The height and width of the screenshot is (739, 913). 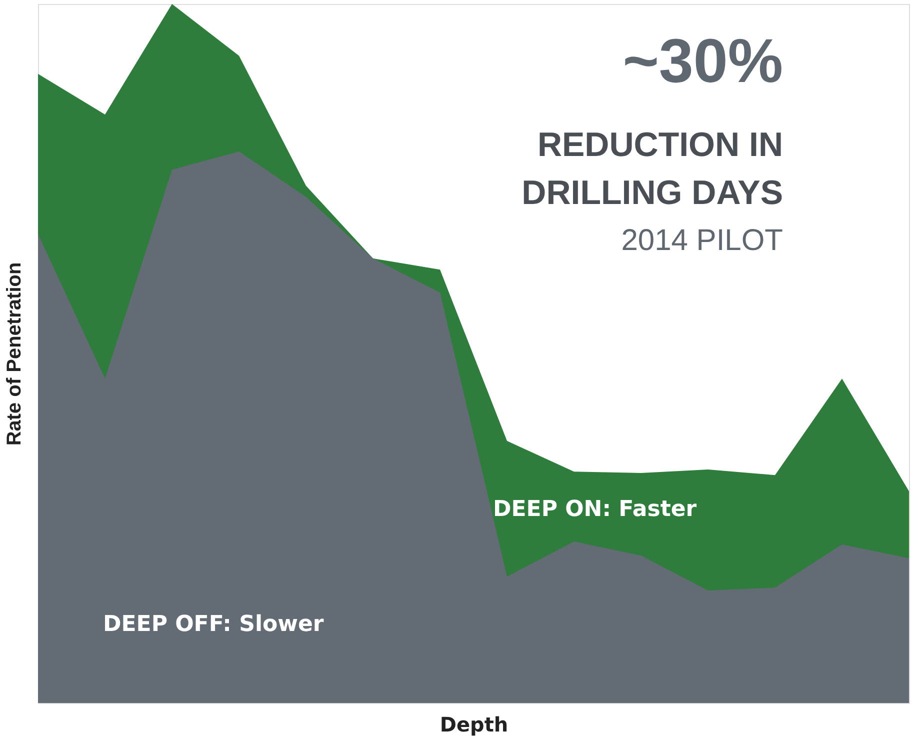 I want to click on series-label: DEEP ON: Faster, so click(x=595, y=509).